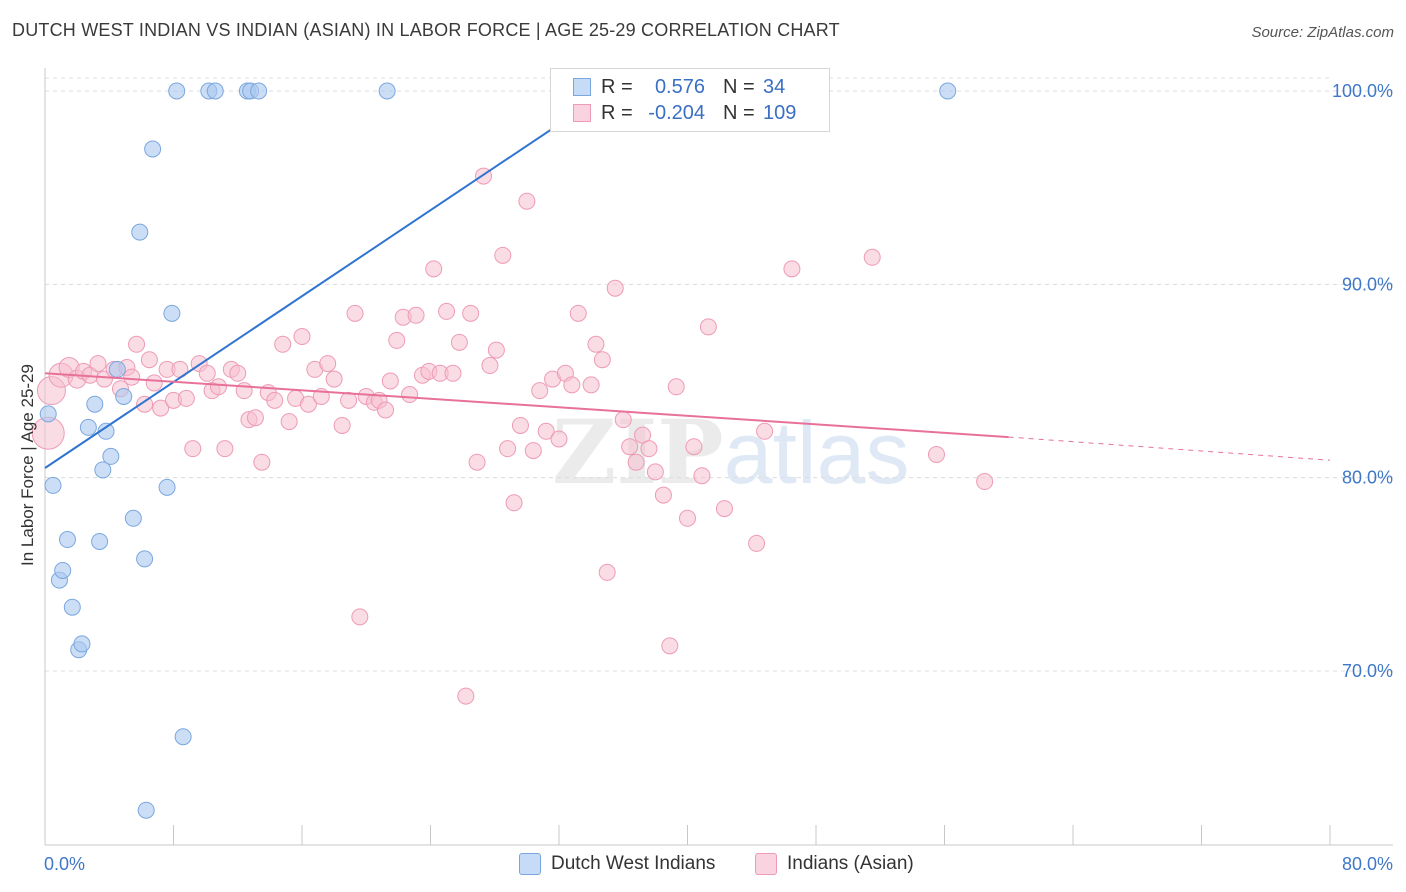 This screenshot has width=1406, height=892. What do you see at coordinates (1367, 864) in the screenshot?
I see `x-tick-label: 80.0%` at bounding box center [1367, 864].